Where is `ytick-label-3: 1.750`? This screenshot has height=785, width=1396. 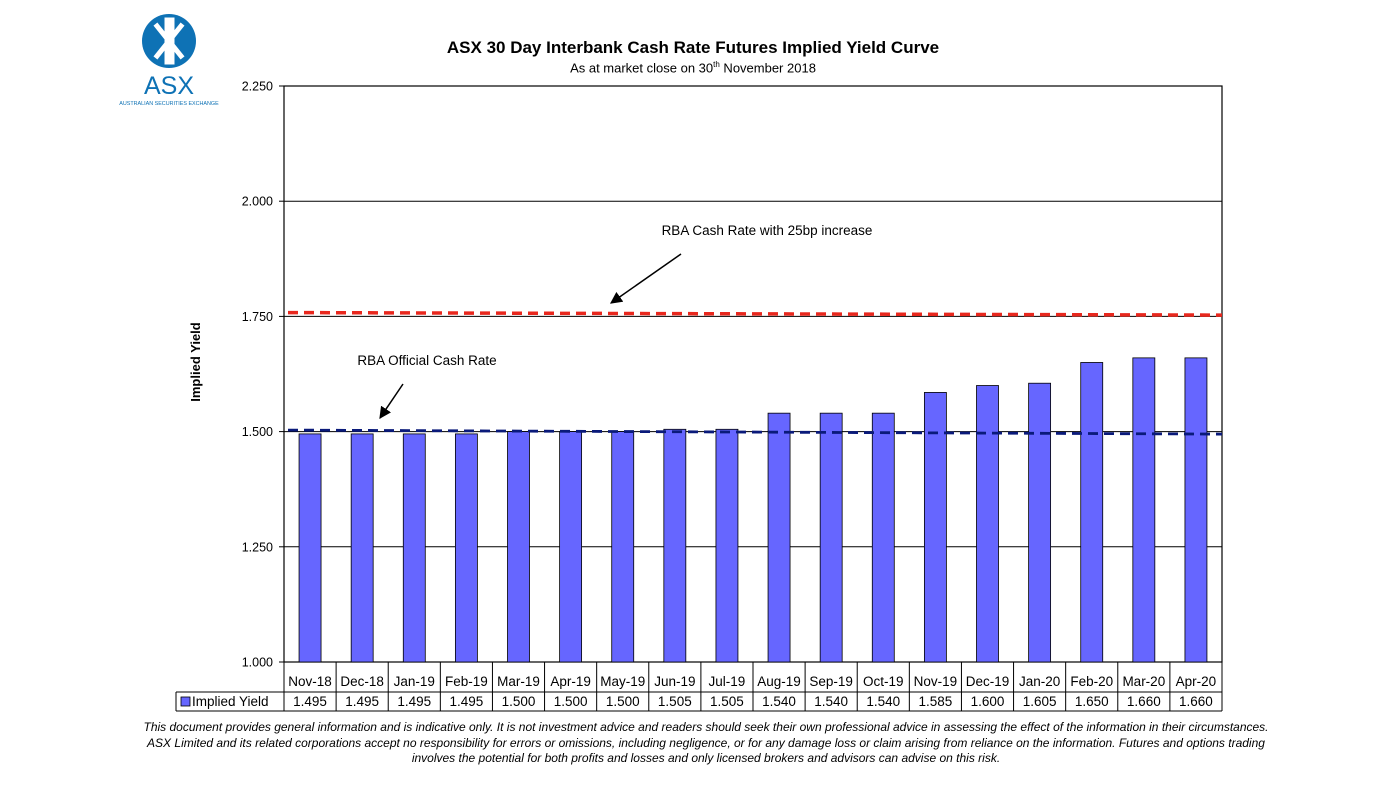
ytick-label-3: 1.750 is located at coordinates (257, 317).